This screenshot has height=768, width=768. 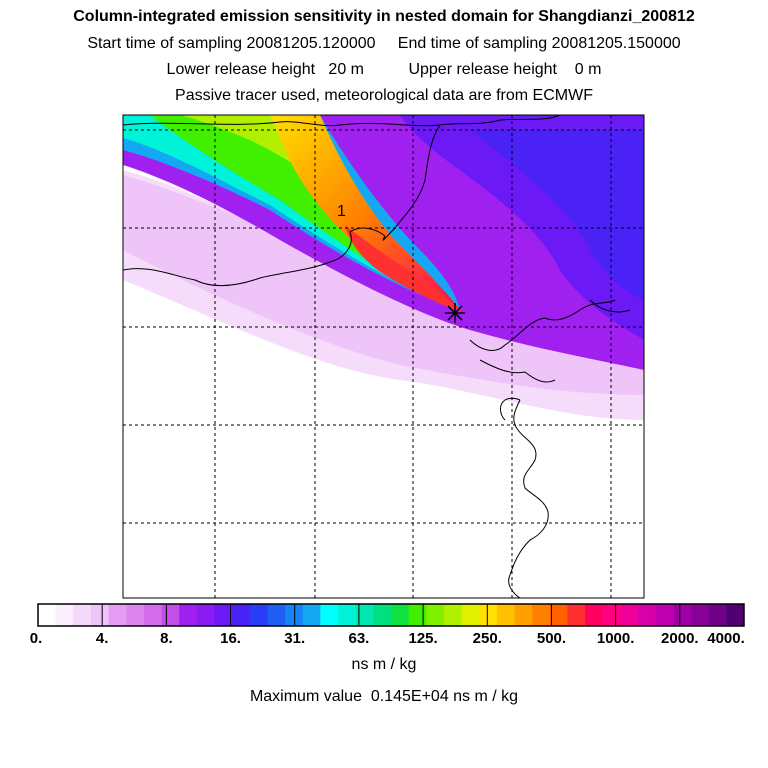 I want to click on colorbar-tick-label: 500., so click(x=551, y=638).